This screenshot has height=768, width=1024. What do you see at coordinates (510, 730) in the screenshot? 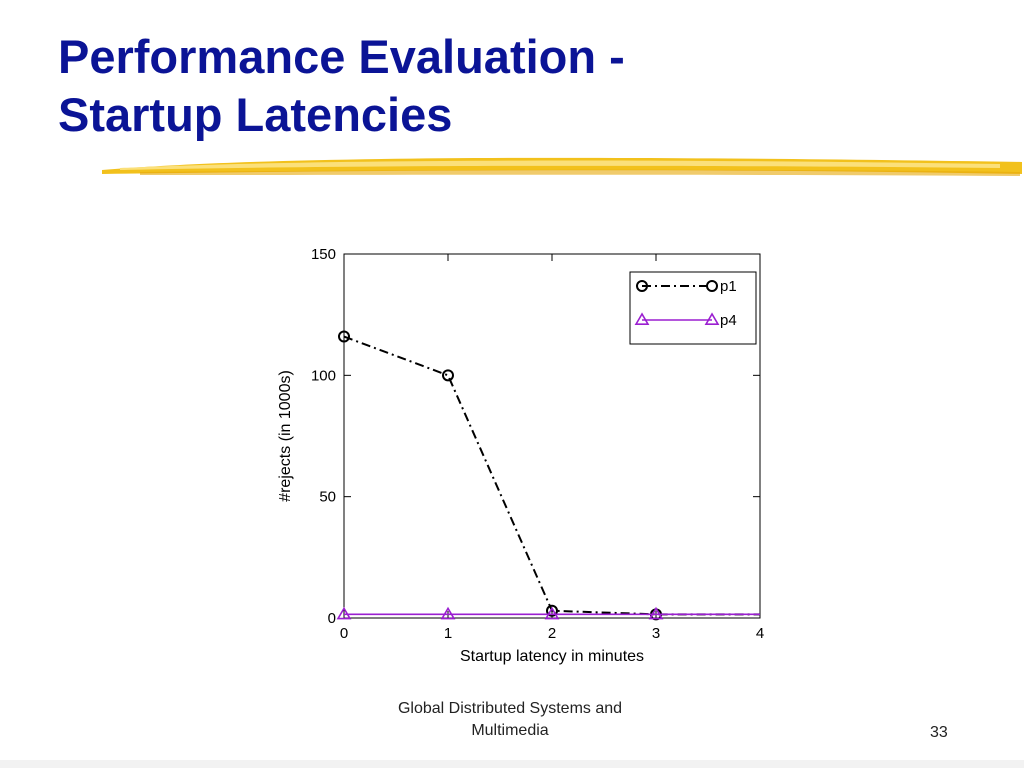
I see `footer-line-2: Multimedia` at bounding box center [510, 730].